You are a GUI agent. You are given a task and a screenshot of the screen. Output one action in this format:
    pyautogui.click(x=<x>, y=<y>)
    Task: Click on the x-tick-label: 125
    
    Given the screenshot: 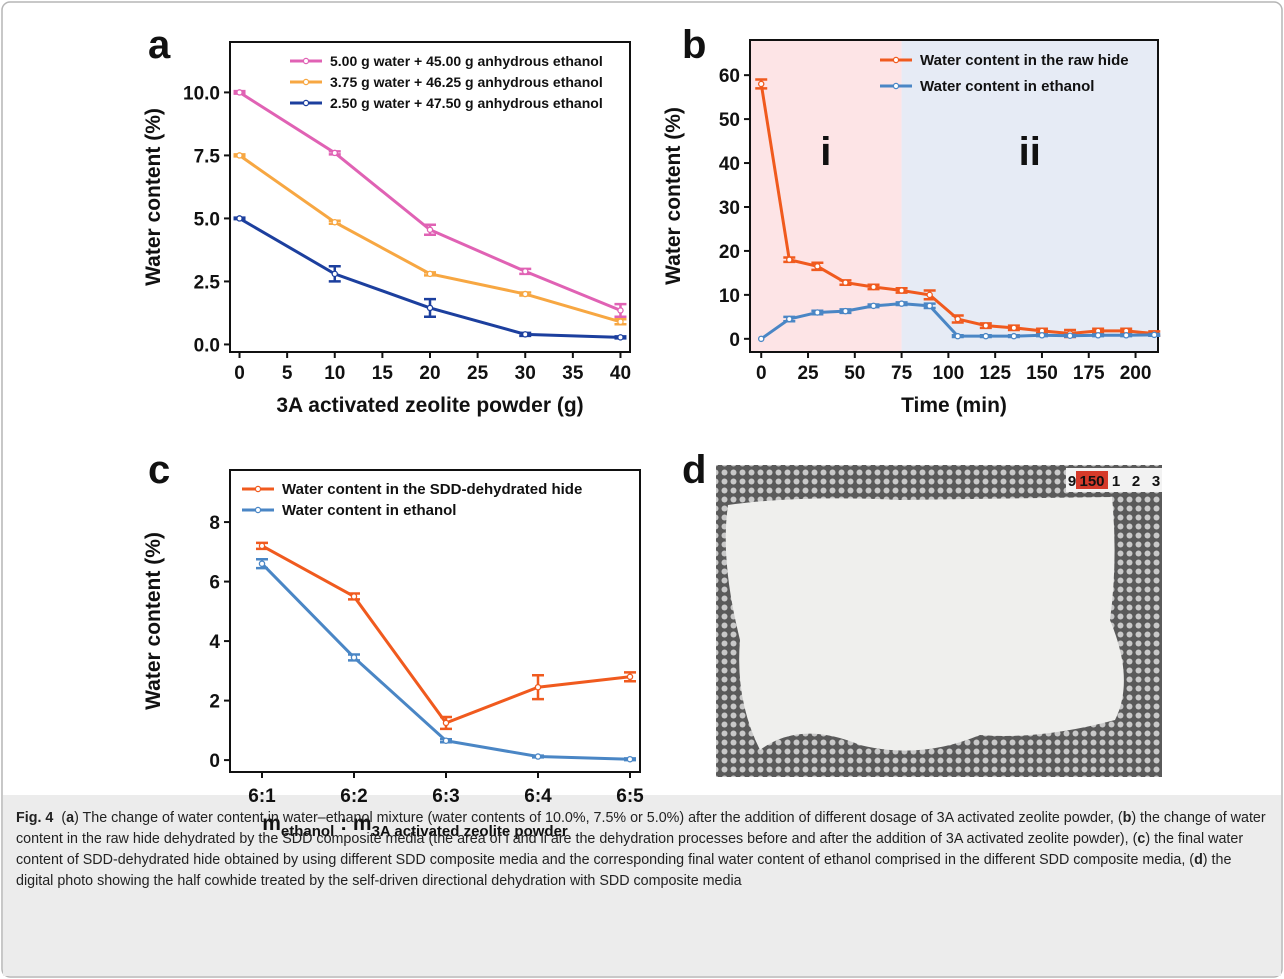 What is the action you would take?
    pyautogui.click(x=995, y=373)
    